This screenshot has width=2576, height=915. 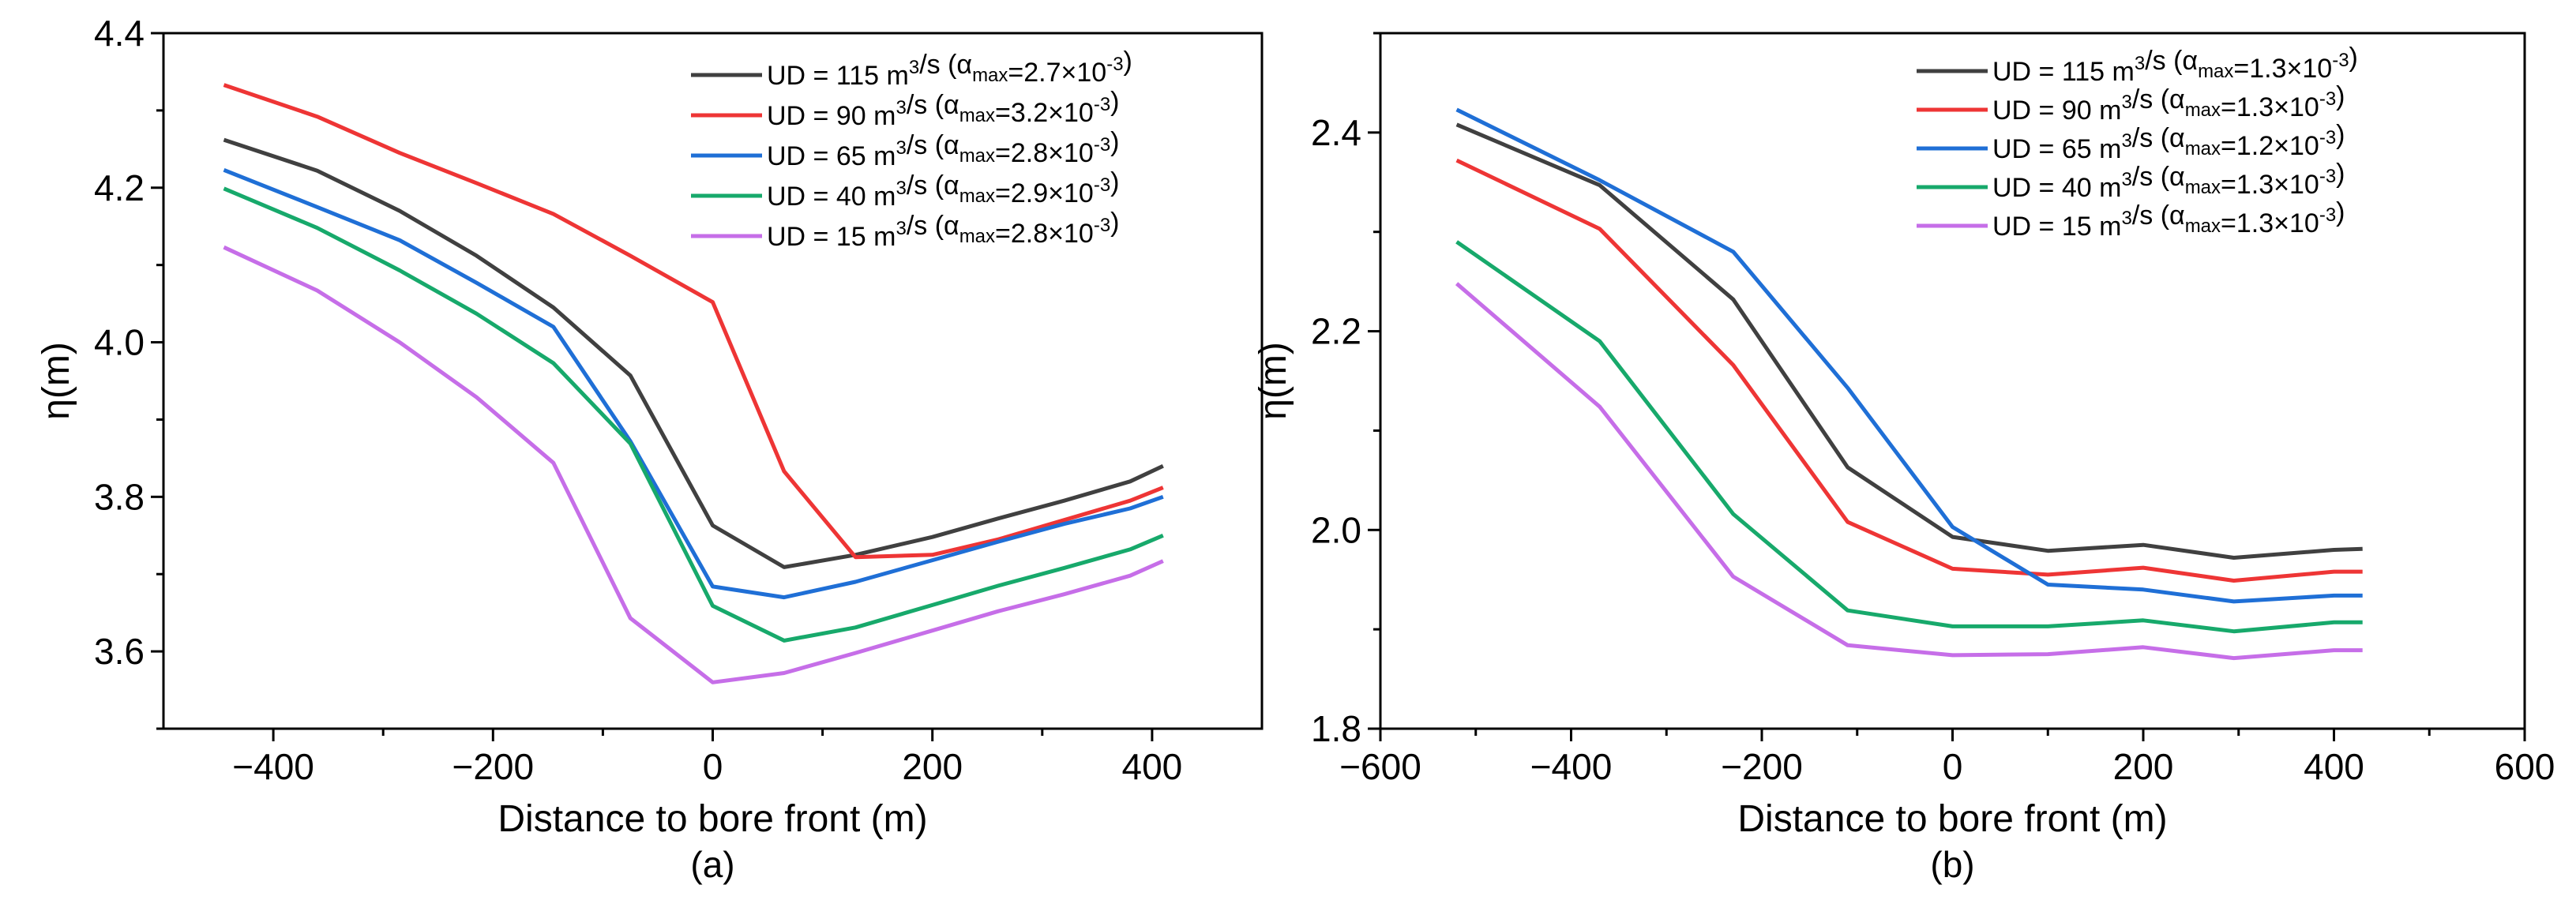 I want to click on legend-label: UD = 15 m3/s (αmax=1.3×10-3), so click(x=2168, y=219).